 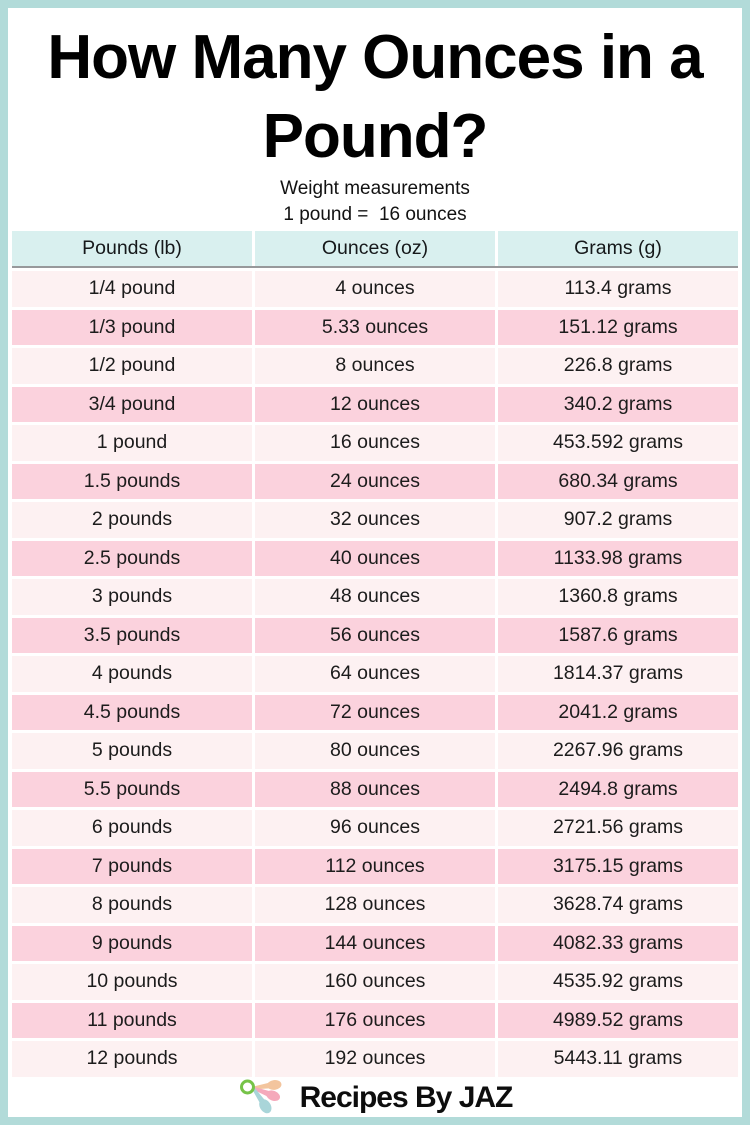 What do you see at coordinates (132, 943) in the screenshot?
I see `table-cell: 9 pounds` at bounding box center [132, 943].